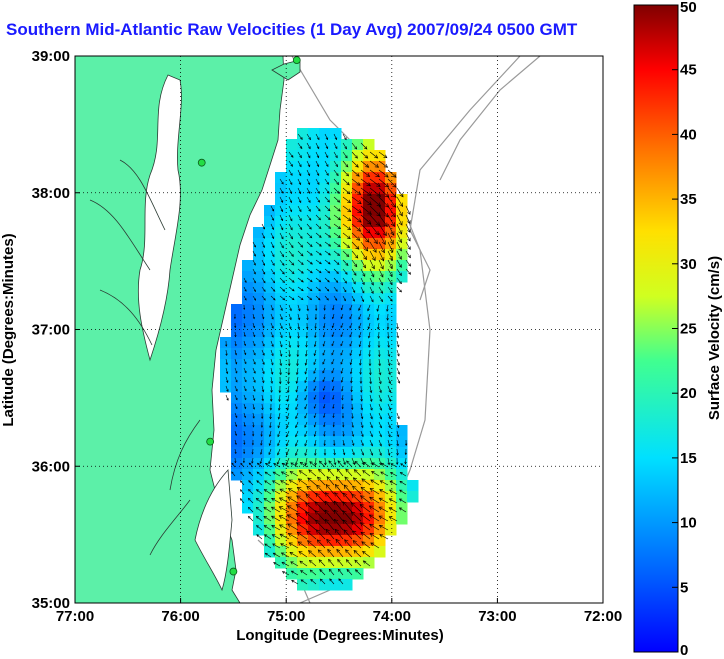  What do you see at coordinates (688, 393) in the screenshot?
I see `colorbar-tick-label: 20` at bounding box center [688, 393].